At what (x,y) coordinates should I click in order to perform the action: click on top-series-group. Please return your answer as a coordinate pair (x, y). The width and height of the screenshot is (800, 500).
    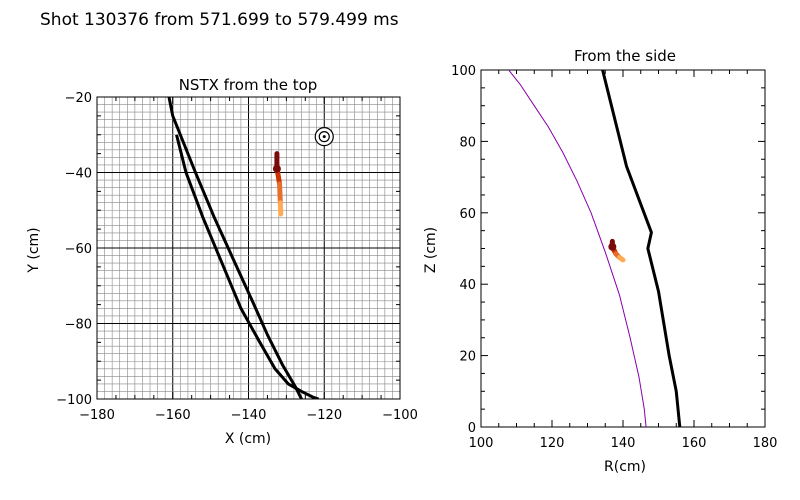
    Looking at the image, I should click on (243, 248).